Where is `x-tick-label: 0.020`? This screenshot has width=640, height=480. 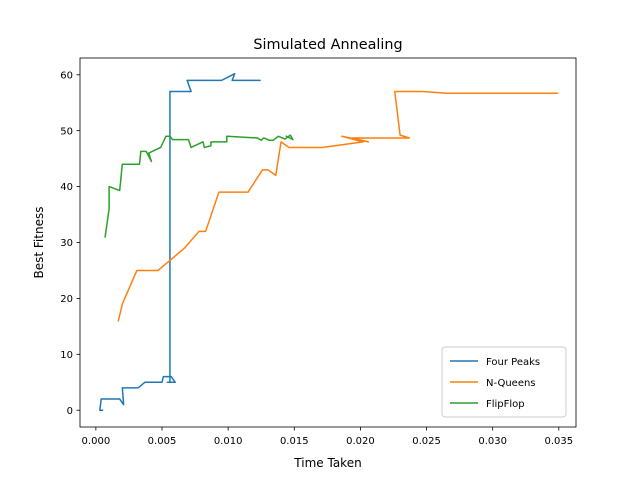 x-tick-label: 0.020 is located at coordinates (360, 441).